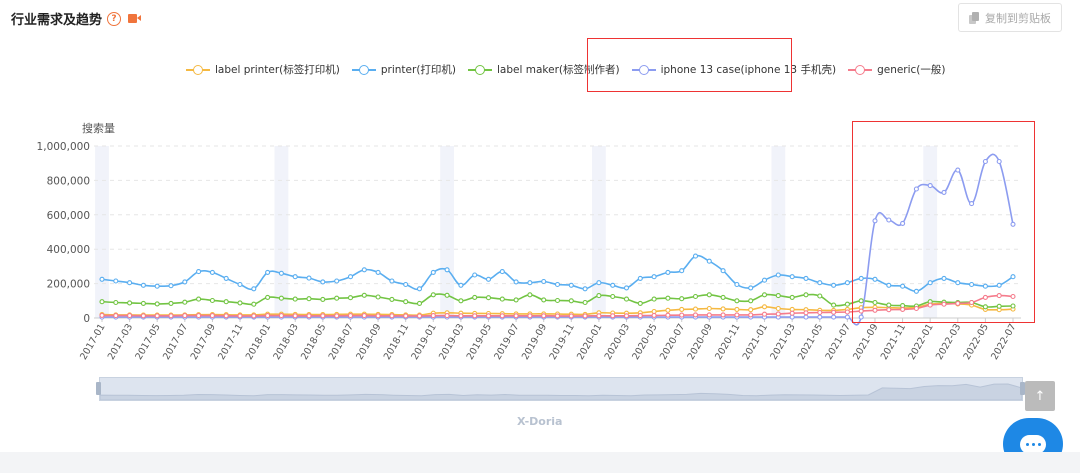 The width and height of the screenshot is (1080, 473). I want to click on data-zoom-slider, so click(561, 389).